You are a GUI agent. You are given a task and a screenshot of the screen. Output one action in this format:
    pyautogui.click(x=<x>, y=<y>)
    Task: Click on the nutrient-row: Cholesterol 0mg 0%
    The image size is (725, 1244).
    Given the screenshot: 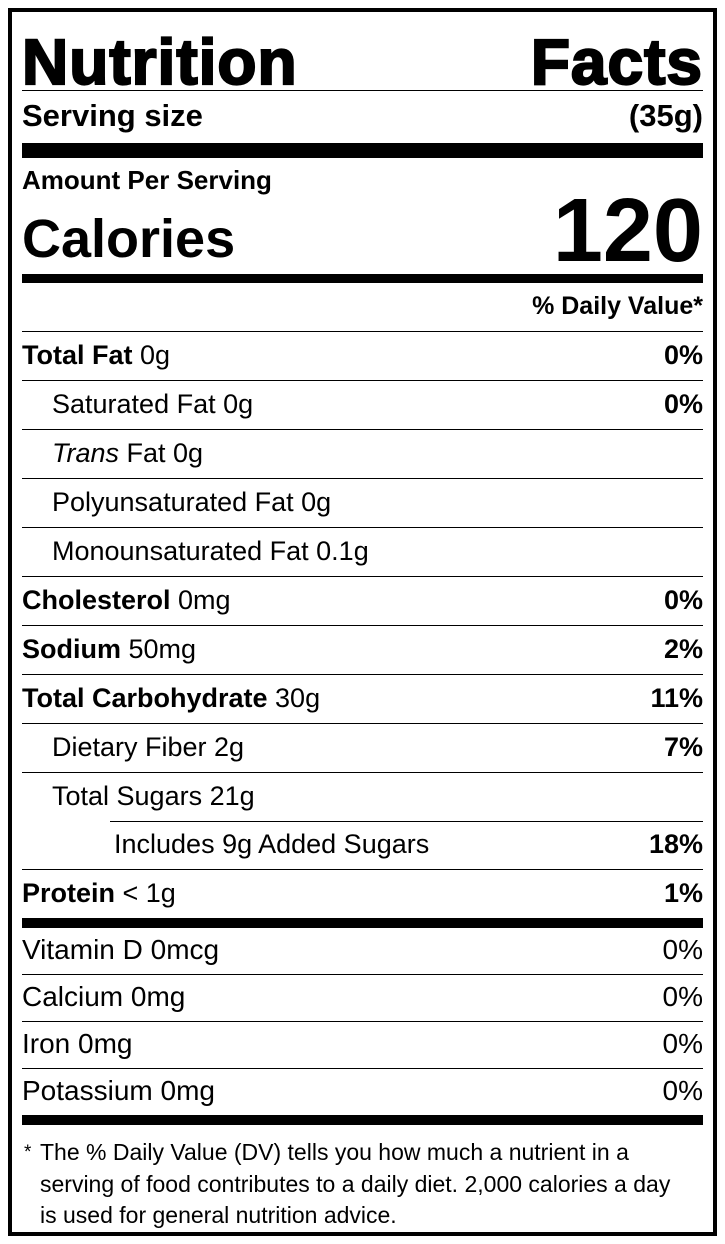 What is the action you would take?
    pyautogui.click(x=362, y=600)
    